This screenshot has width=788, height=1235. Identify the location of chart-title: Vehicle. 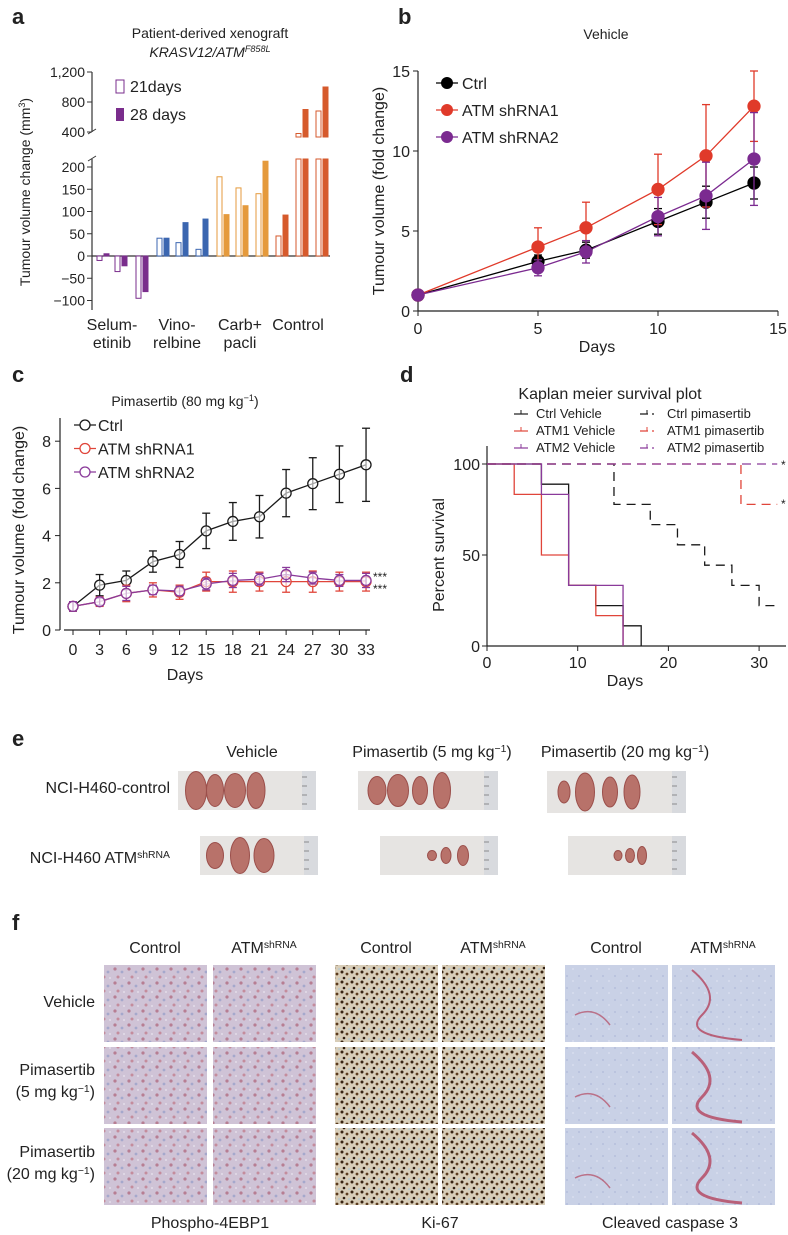
(605, 34).